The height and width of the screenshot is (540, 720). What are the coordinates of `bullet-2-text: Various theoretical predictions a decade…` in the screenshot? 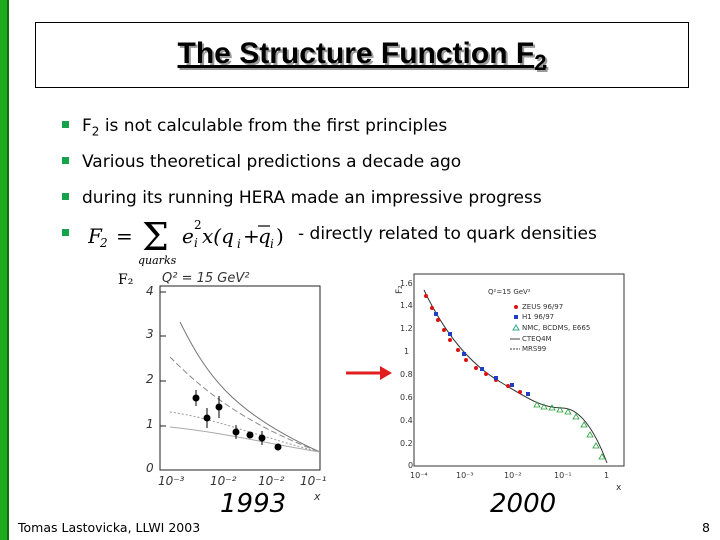 It's located at (272, 162).